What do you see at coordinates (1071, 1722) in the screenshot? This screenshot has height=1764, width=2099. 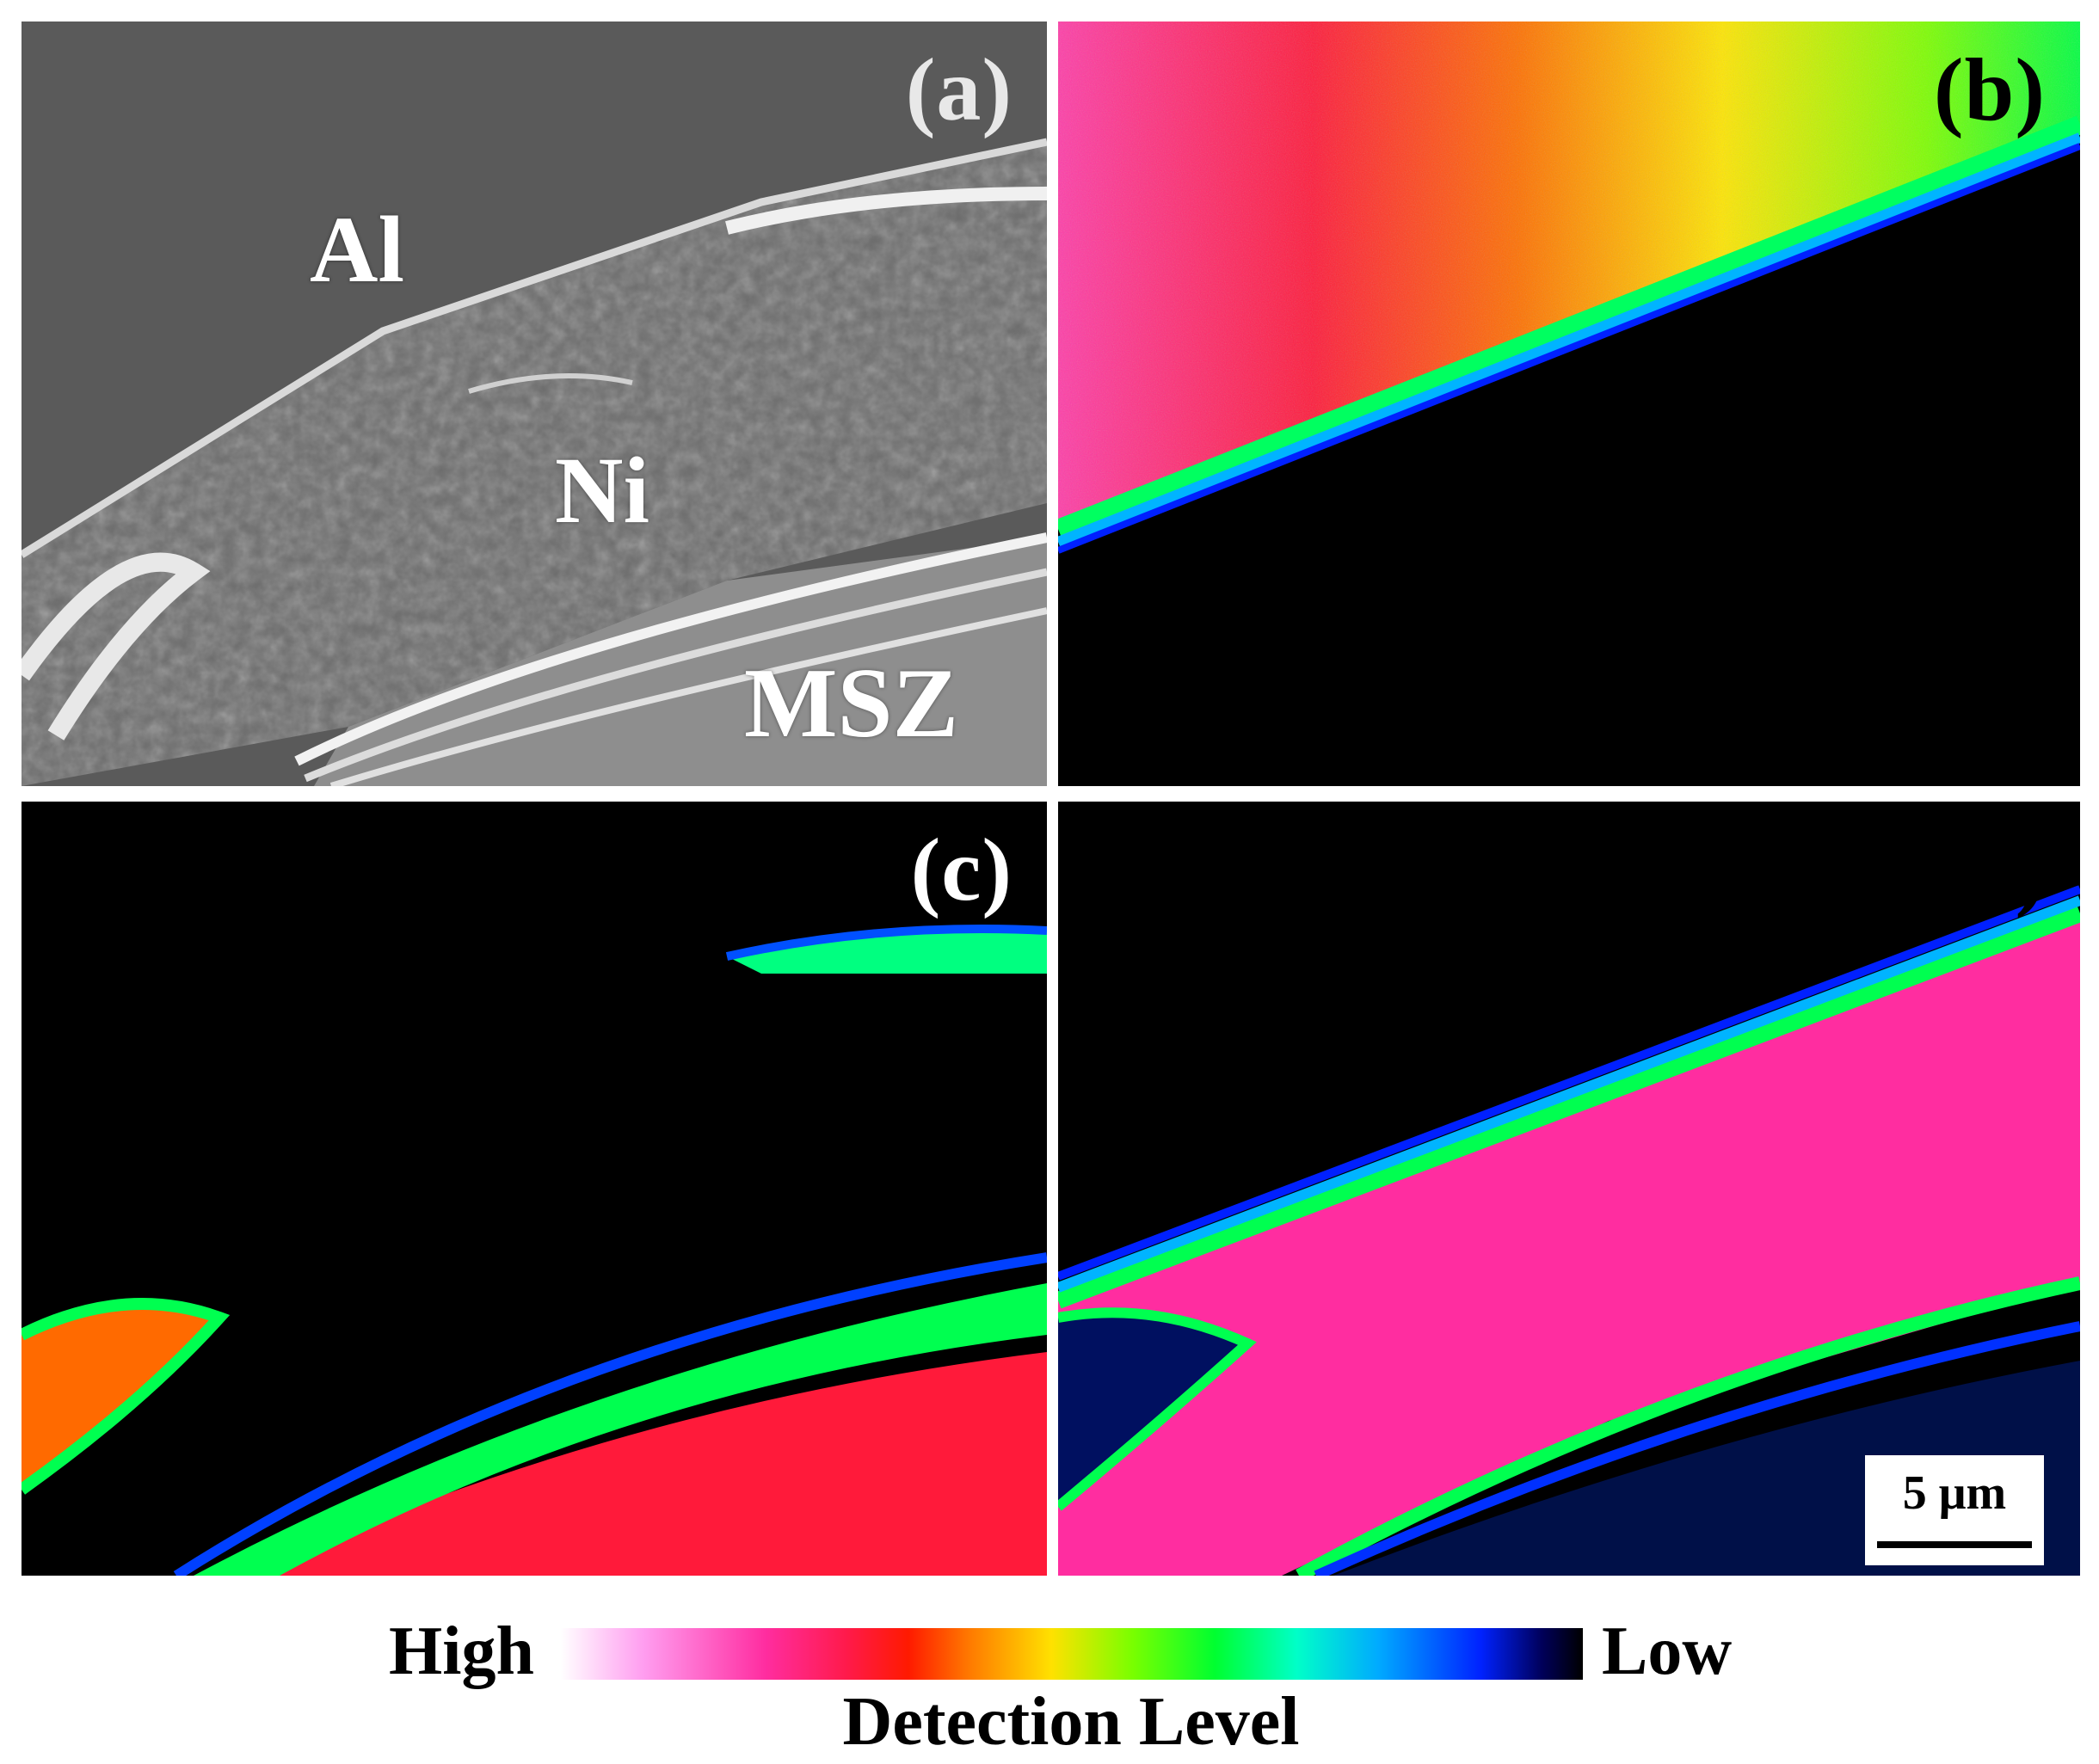 I see `legend-caption: Detection Level` at bounding box center [1071, 1722].